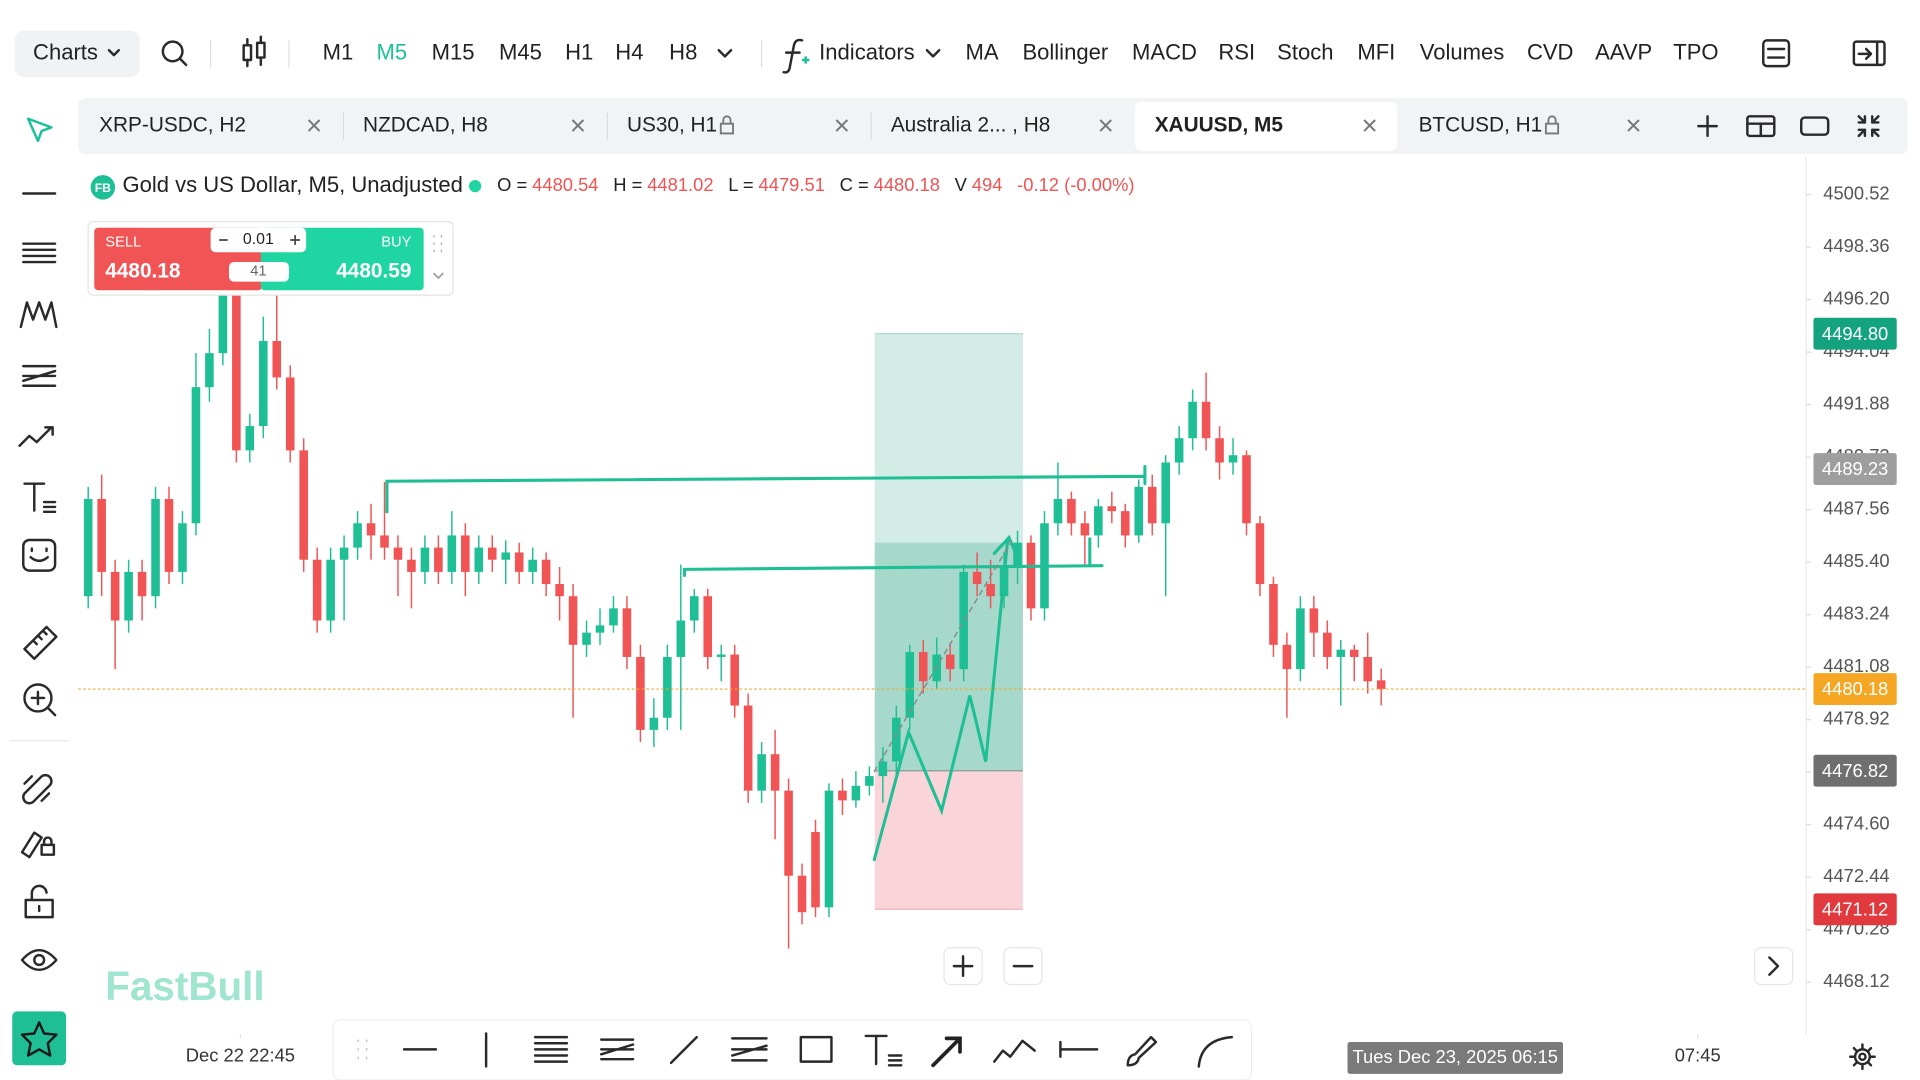  Describe the element at coordinates (867, 52) in the screenshot. I see `indicators-button: Indicators` at that location.